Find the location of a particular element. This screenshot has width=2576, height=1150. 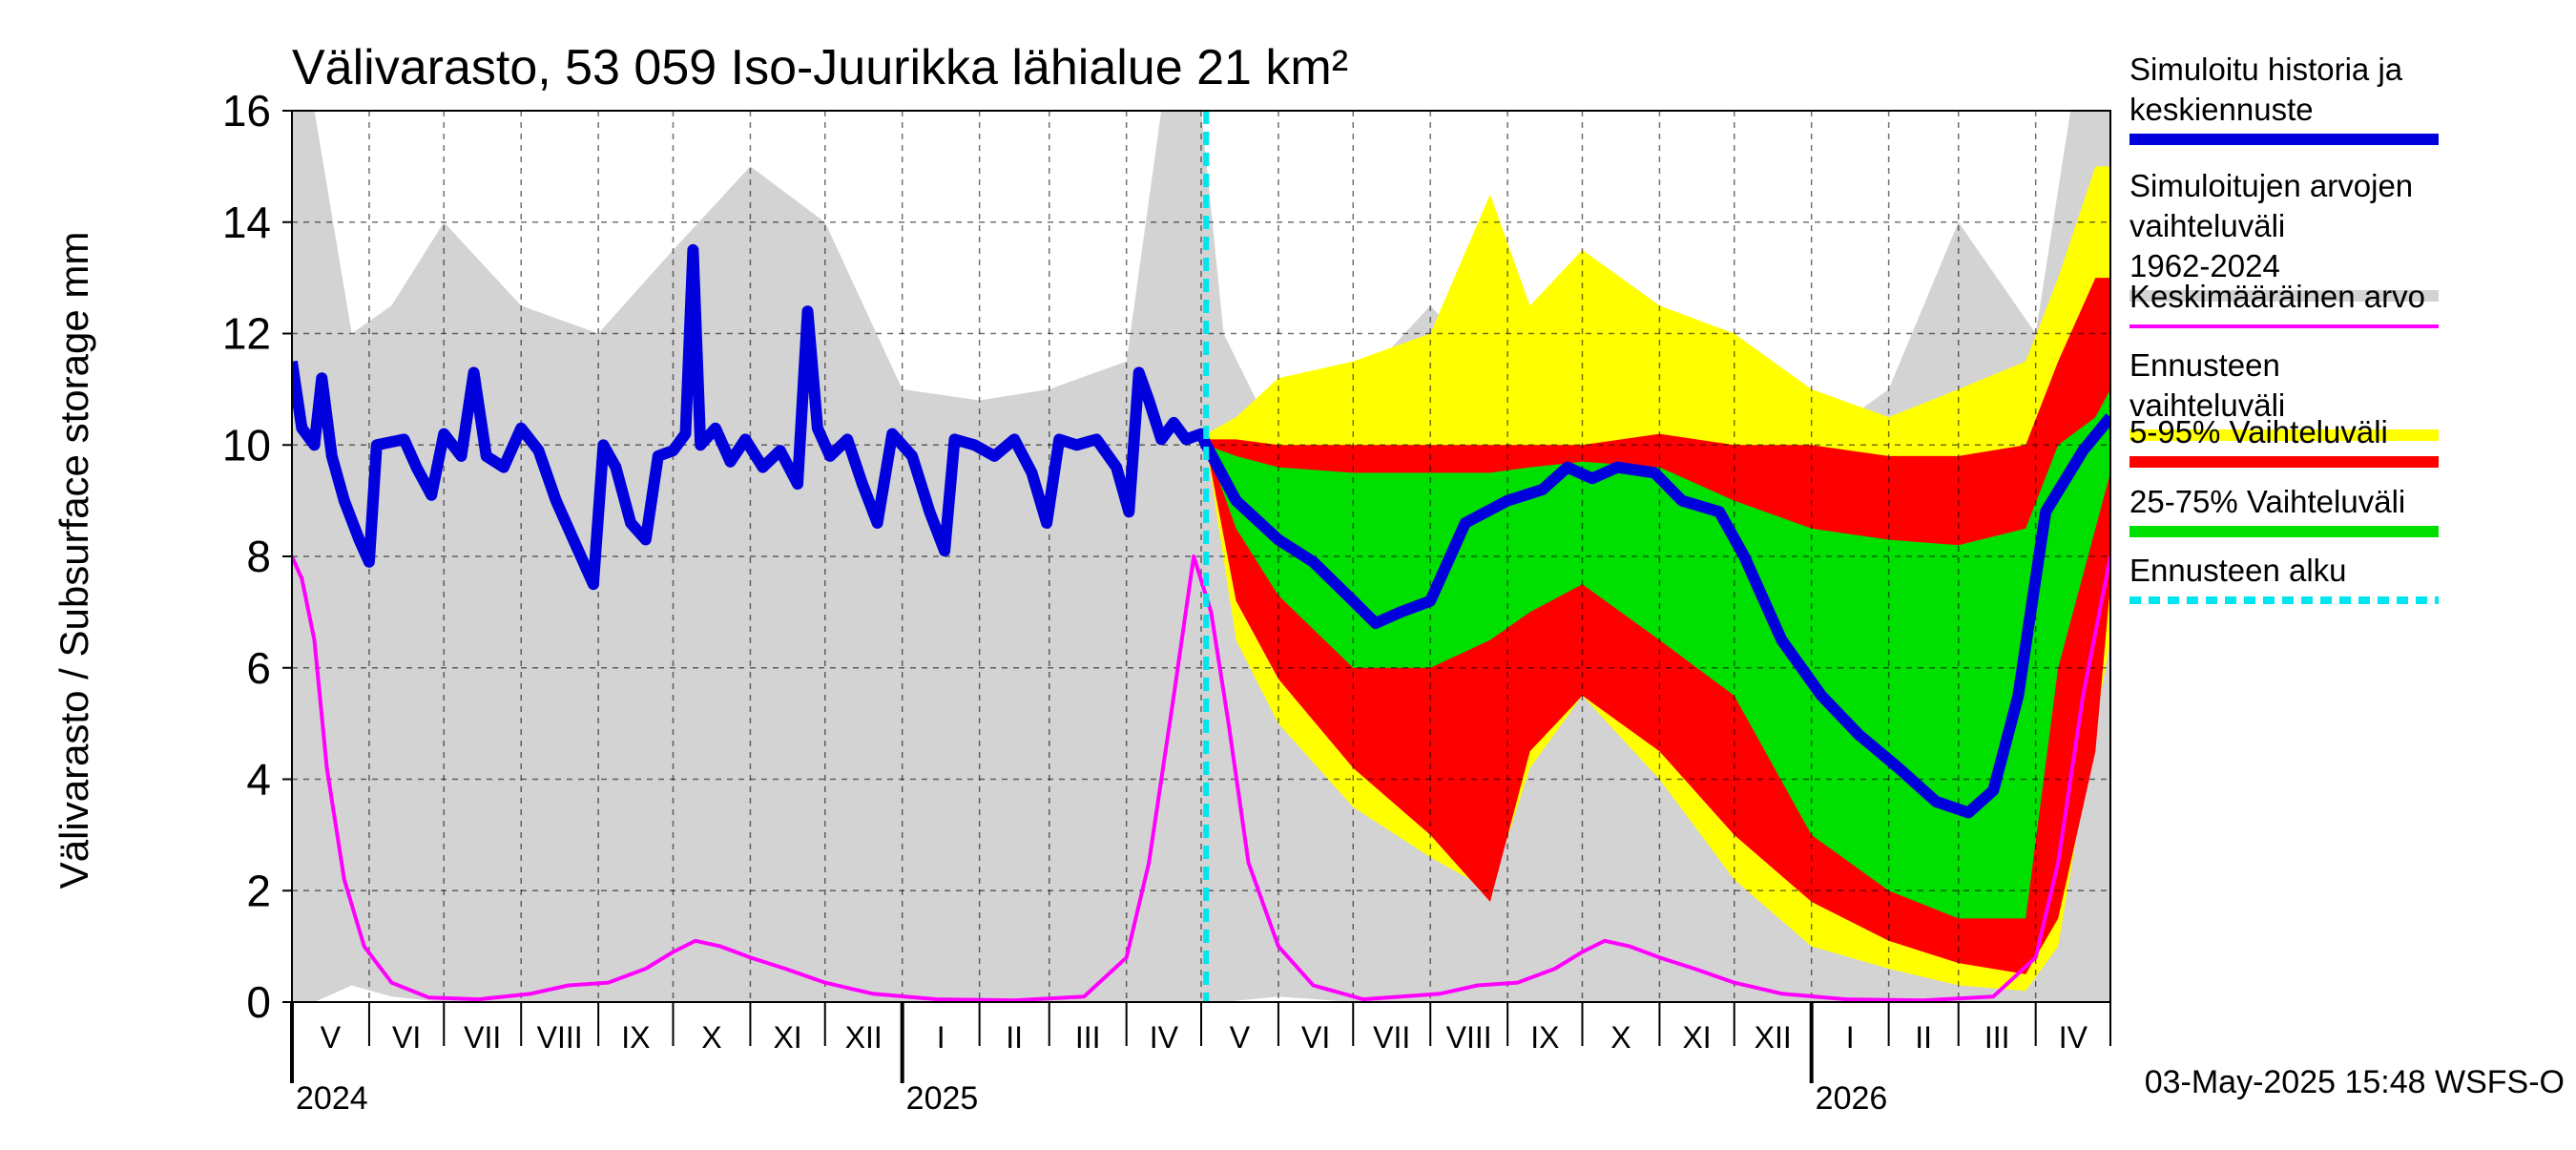

legend-text-5-0: 25-75% Vaihteluväli is located at coordinates (2267, 501).